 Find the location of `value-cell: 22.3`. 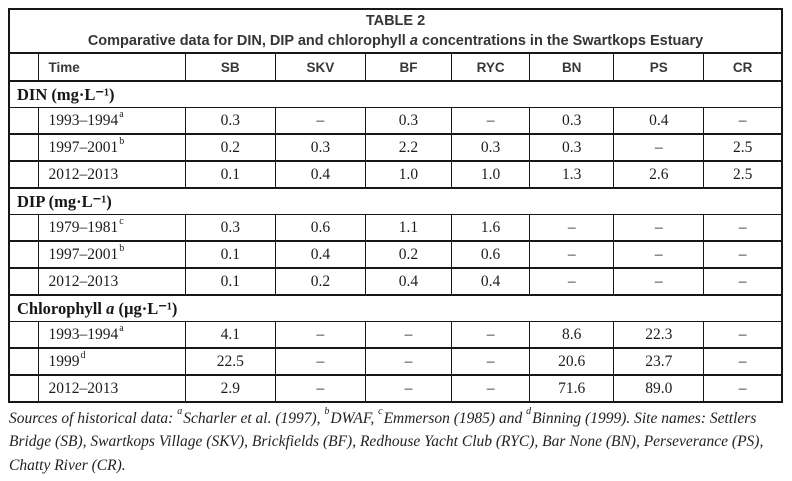

value-cell: 22.3 is located at coordinates (659, 335).